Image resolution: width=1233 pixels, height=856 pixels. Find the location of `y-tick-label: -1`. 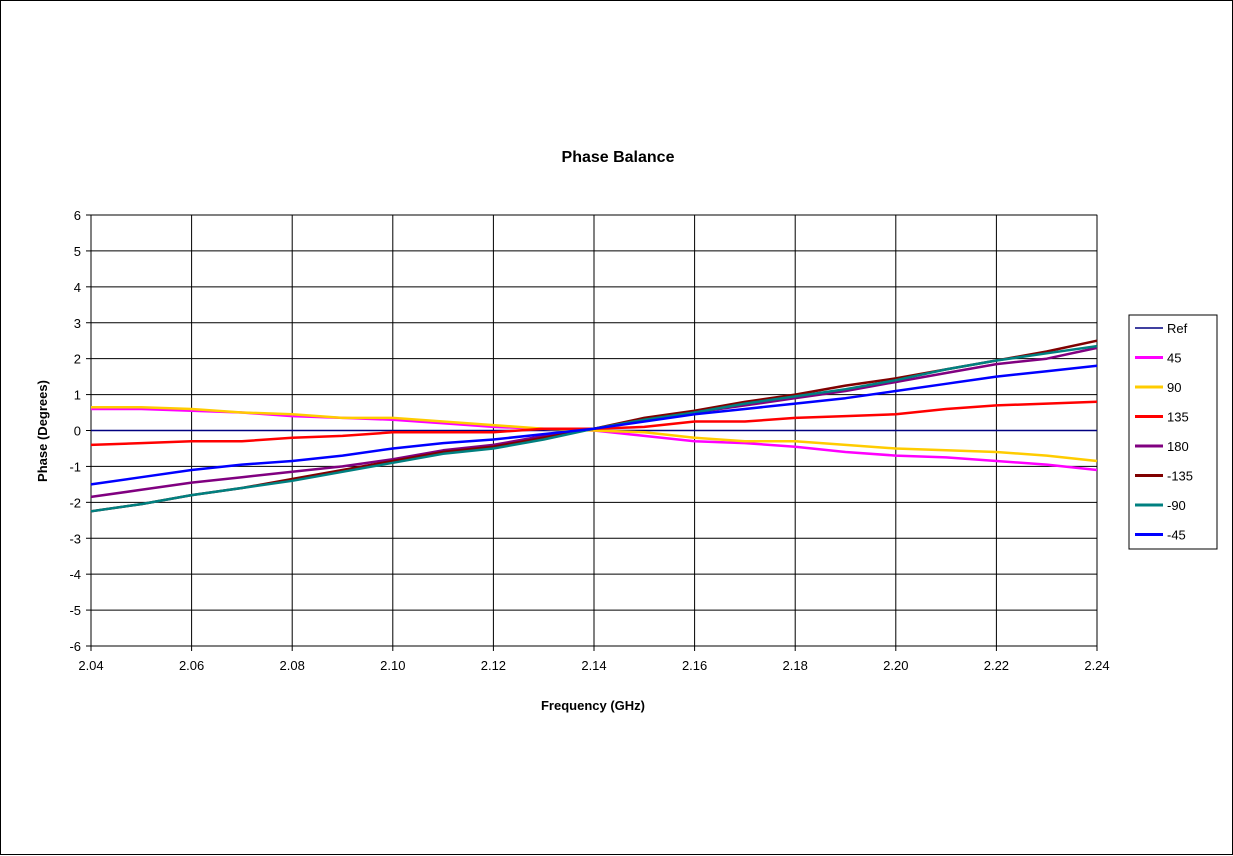

y-tick-label: -1 is located at coordinates (75, 466).